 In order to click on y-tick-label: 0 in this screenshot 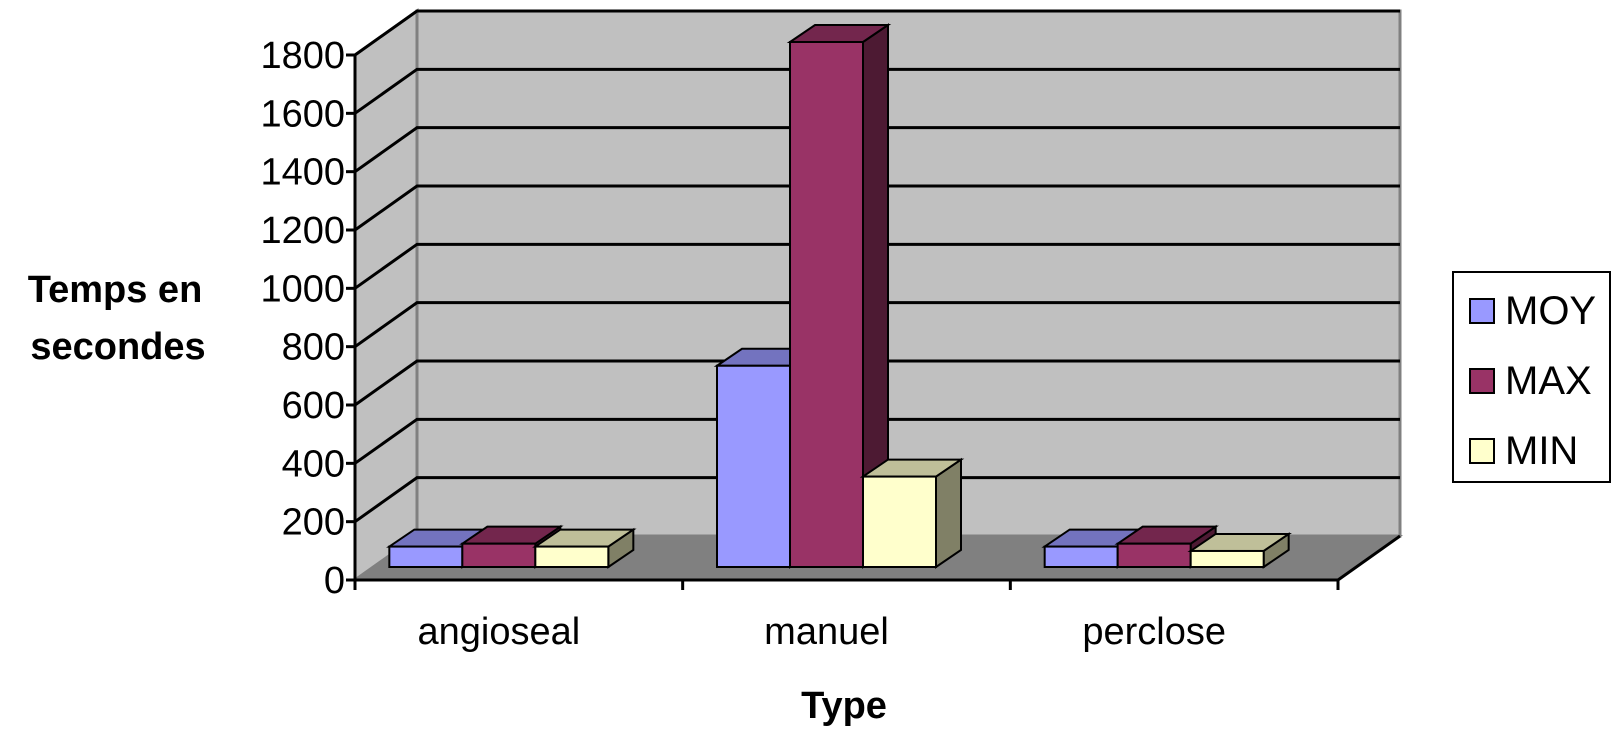, I will do `click(334, 581)`.